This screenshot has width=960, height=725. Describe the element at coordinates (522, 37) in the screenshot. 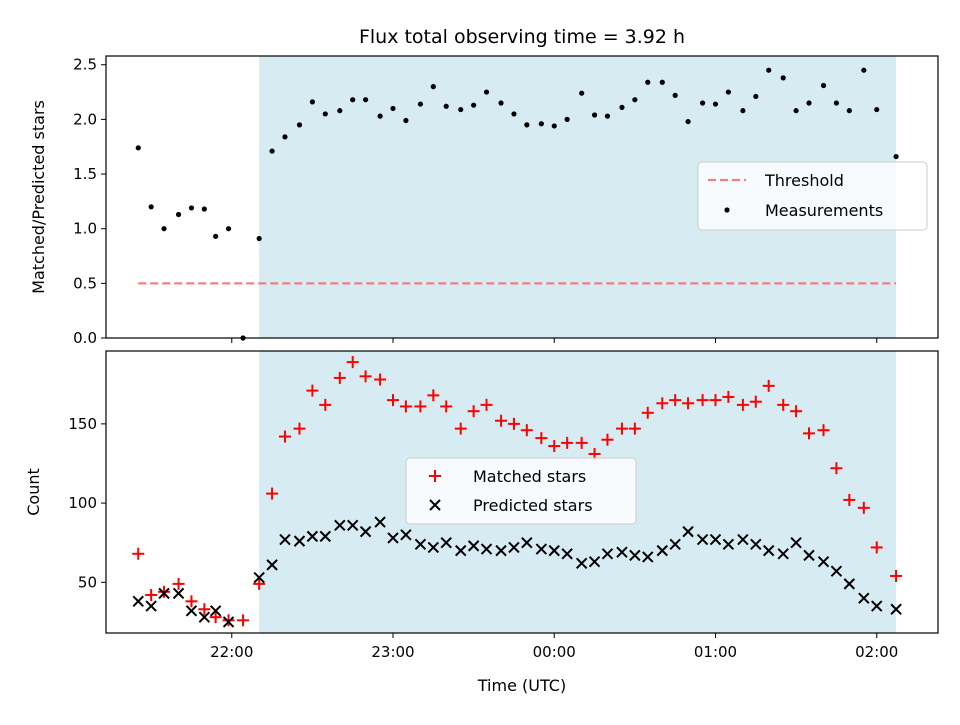

I see `figure-title: Flux total observing time = 3.92 h` at that location.